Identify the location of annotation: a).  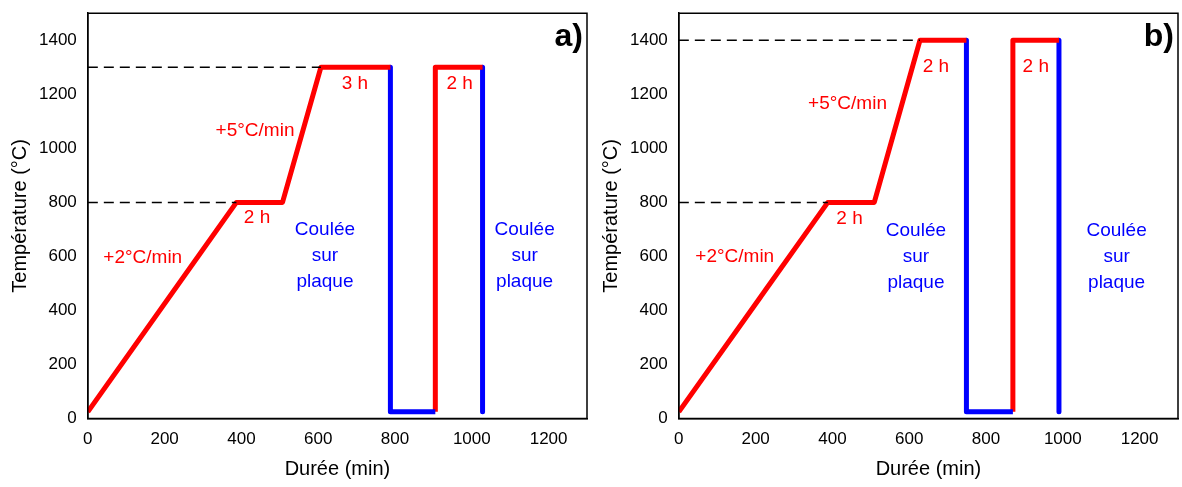
(568, 35).